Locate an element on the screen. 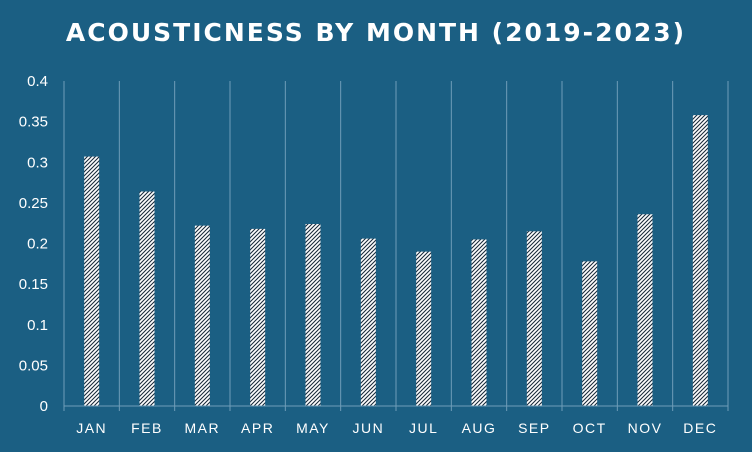  y-tick-label: 0.05 is located at coordinates (33, 365).